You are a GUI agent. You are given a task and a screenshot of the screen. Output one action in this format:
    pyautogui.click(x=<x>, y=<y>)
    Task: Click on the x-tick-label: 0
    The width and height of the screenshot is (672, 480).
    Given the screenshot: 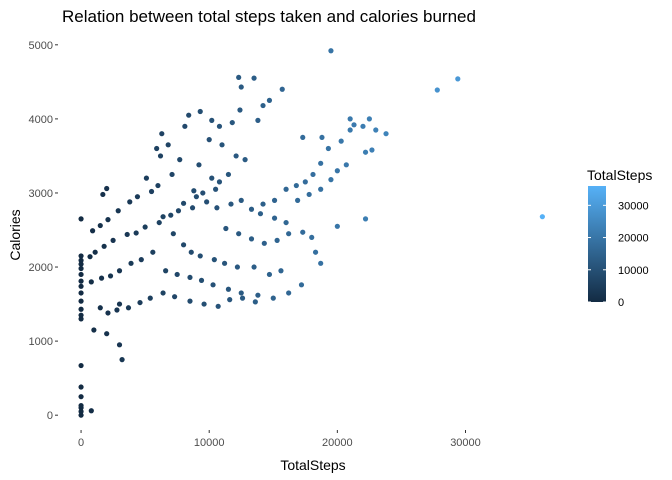 What is the action you would take?
    pyautogui.click(x=81, y=443)
    